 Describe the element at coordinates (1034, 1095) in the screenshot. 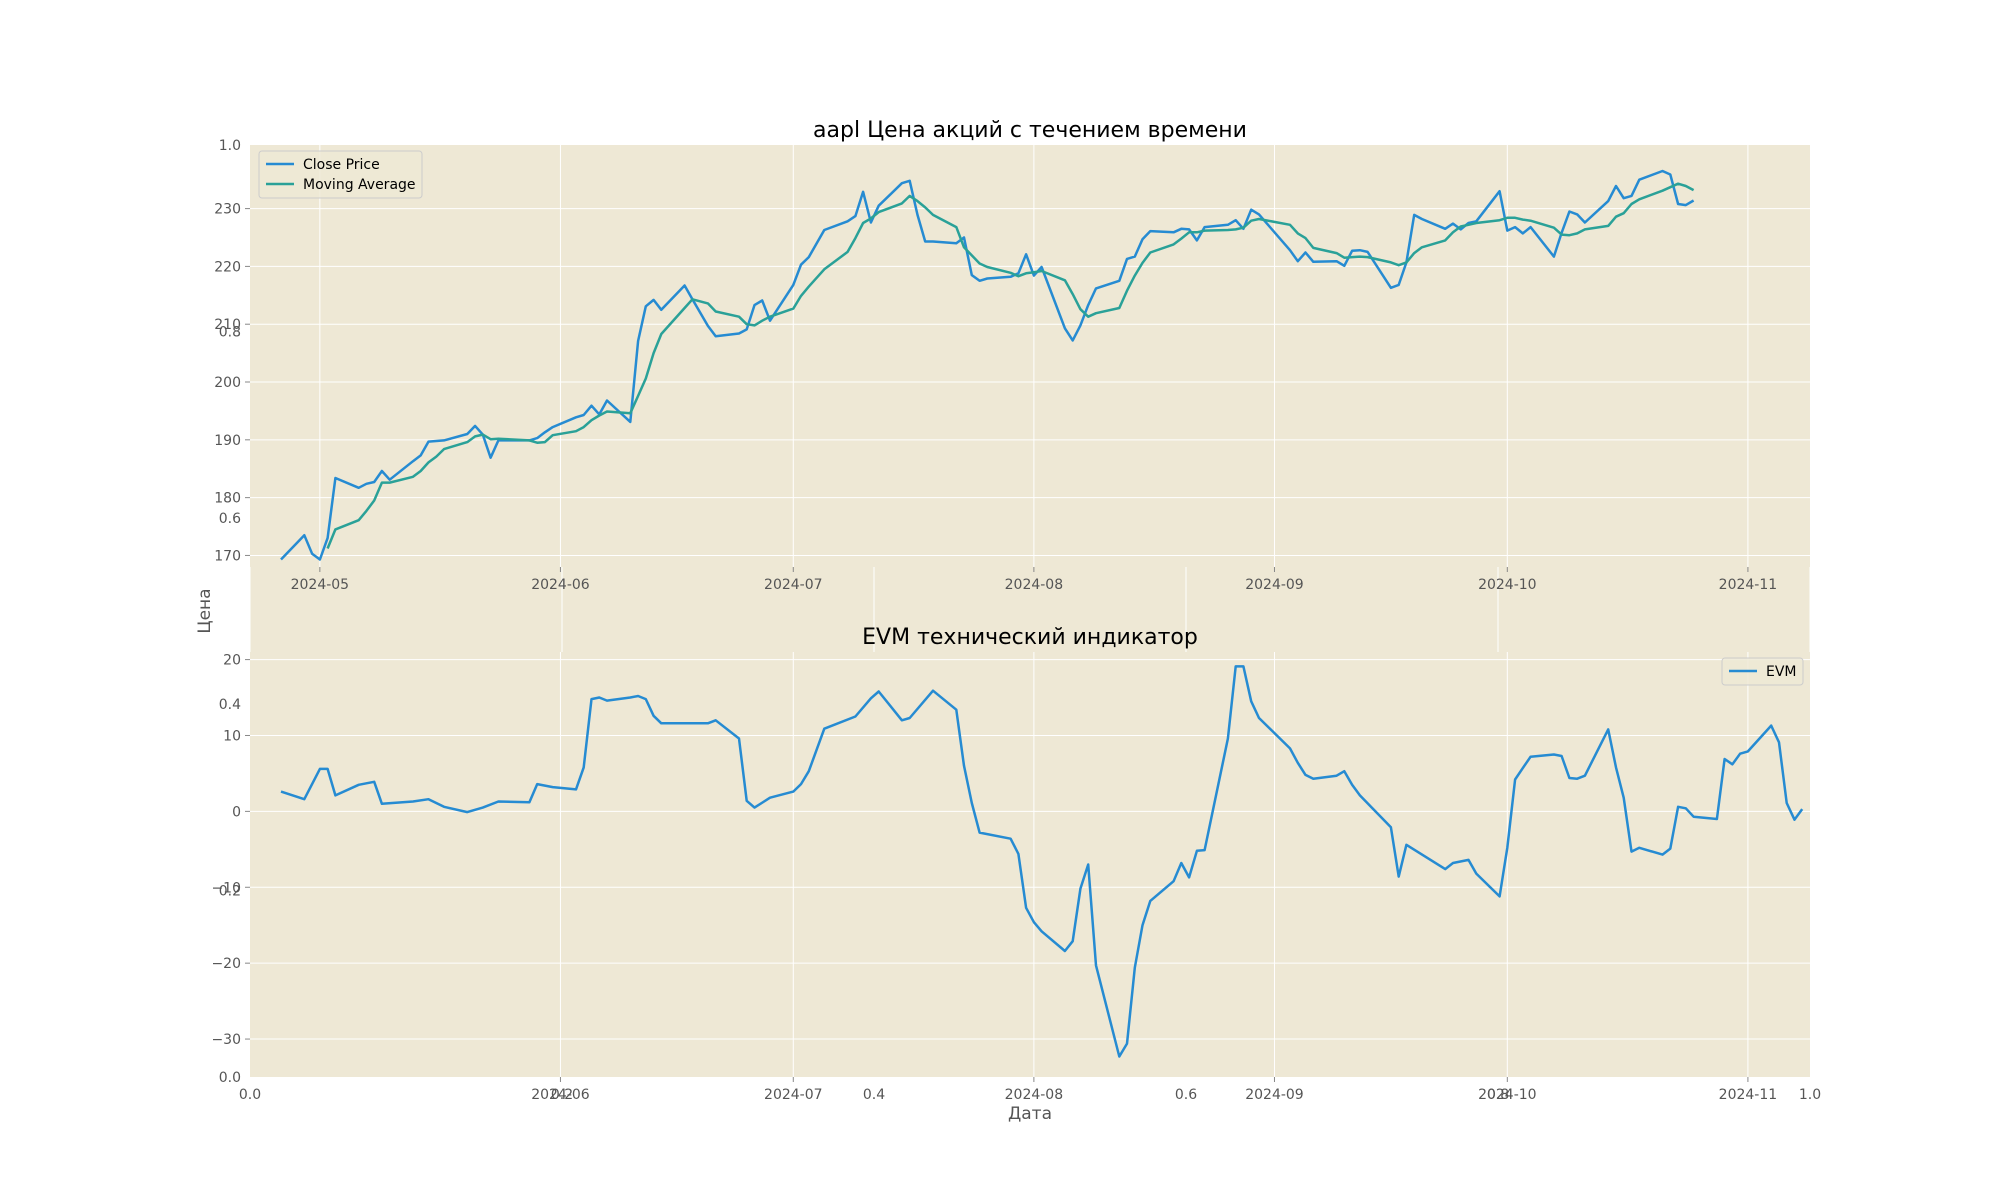

I see `evm-x-tick-label: 2024-08` at that location.